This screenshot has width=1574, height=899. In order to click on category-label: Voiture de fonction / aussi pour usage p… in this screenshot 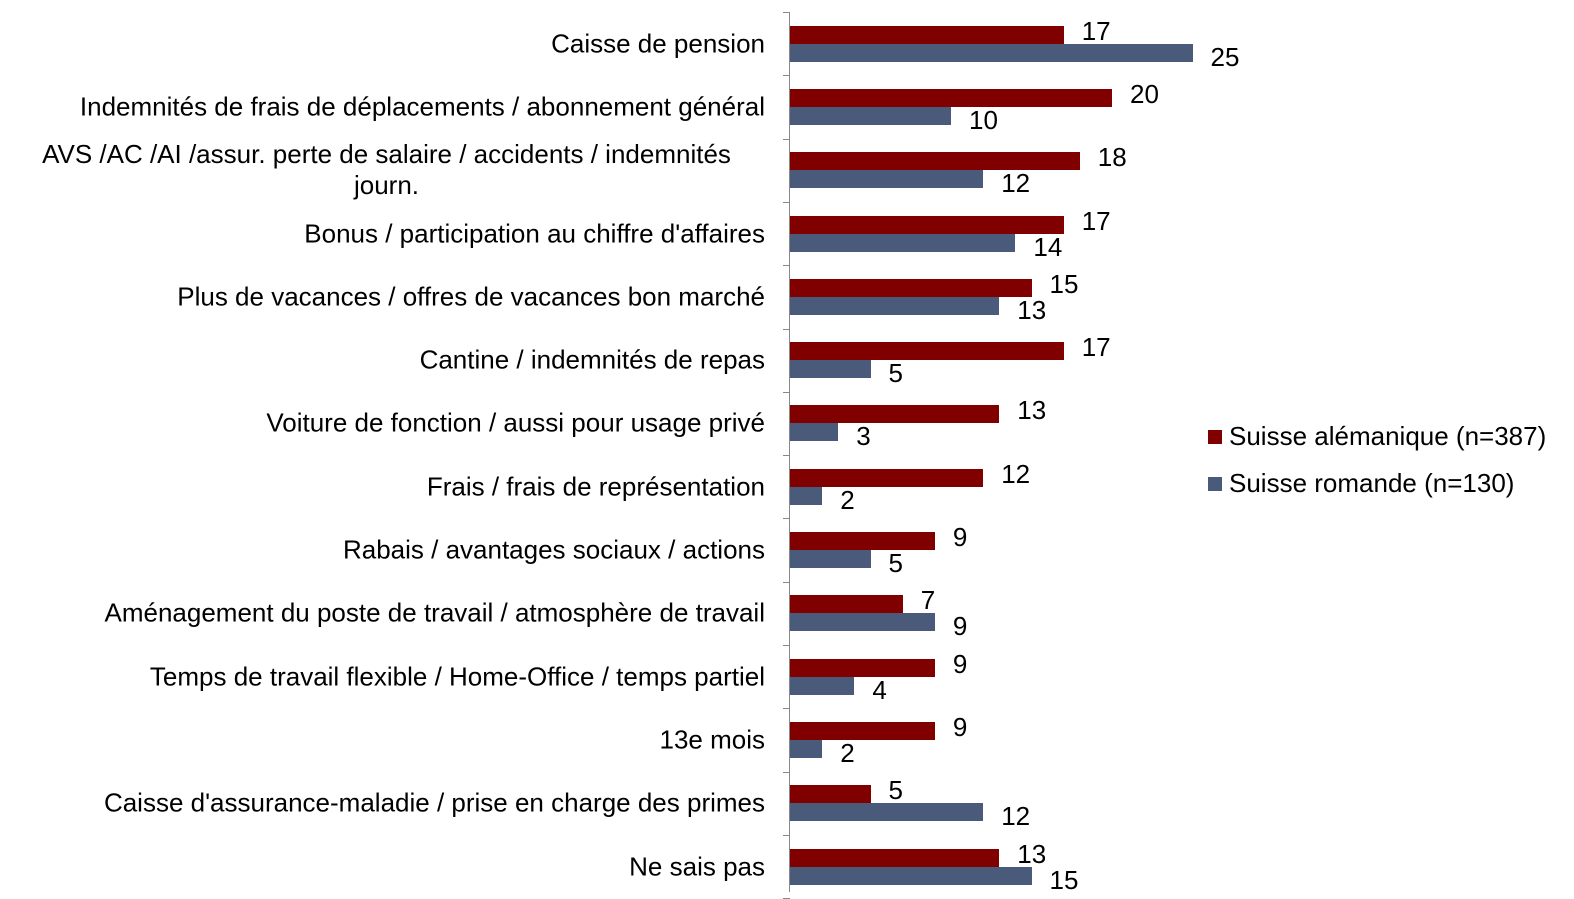, I will do `click(386, 423)`.